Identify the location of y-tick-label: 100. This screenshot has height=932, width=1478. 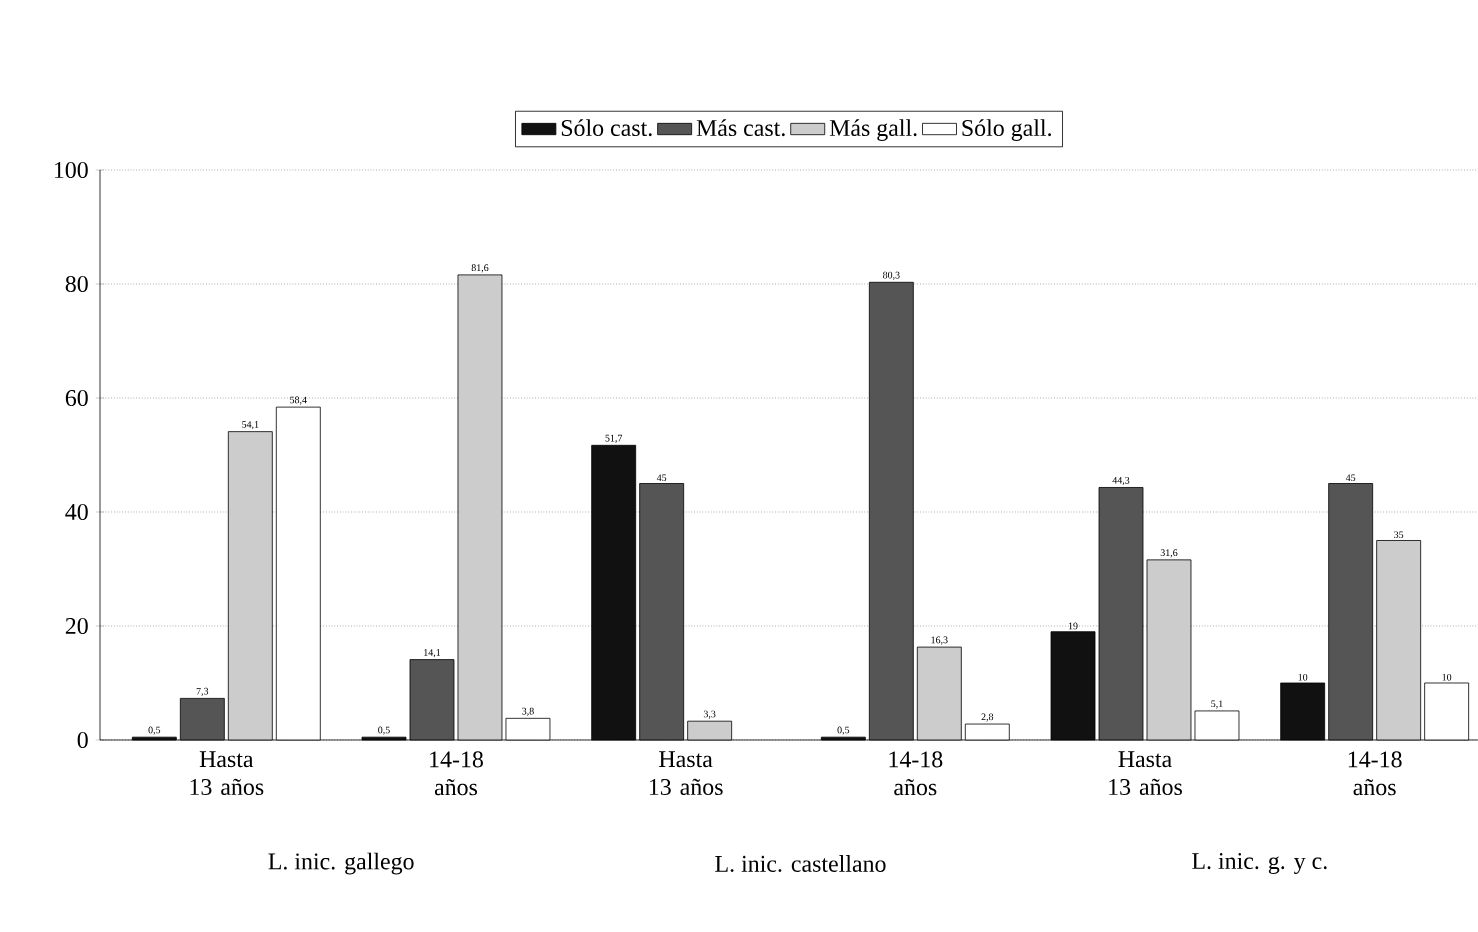
(71, 170).